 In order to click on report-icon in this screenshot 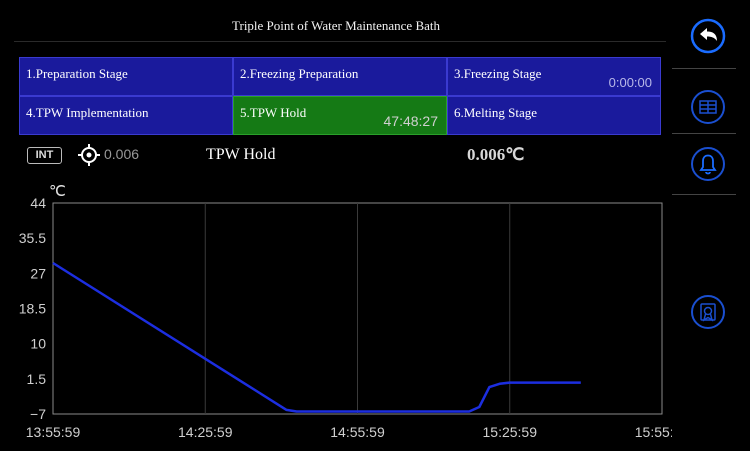, I will do `click(708, 312)`.